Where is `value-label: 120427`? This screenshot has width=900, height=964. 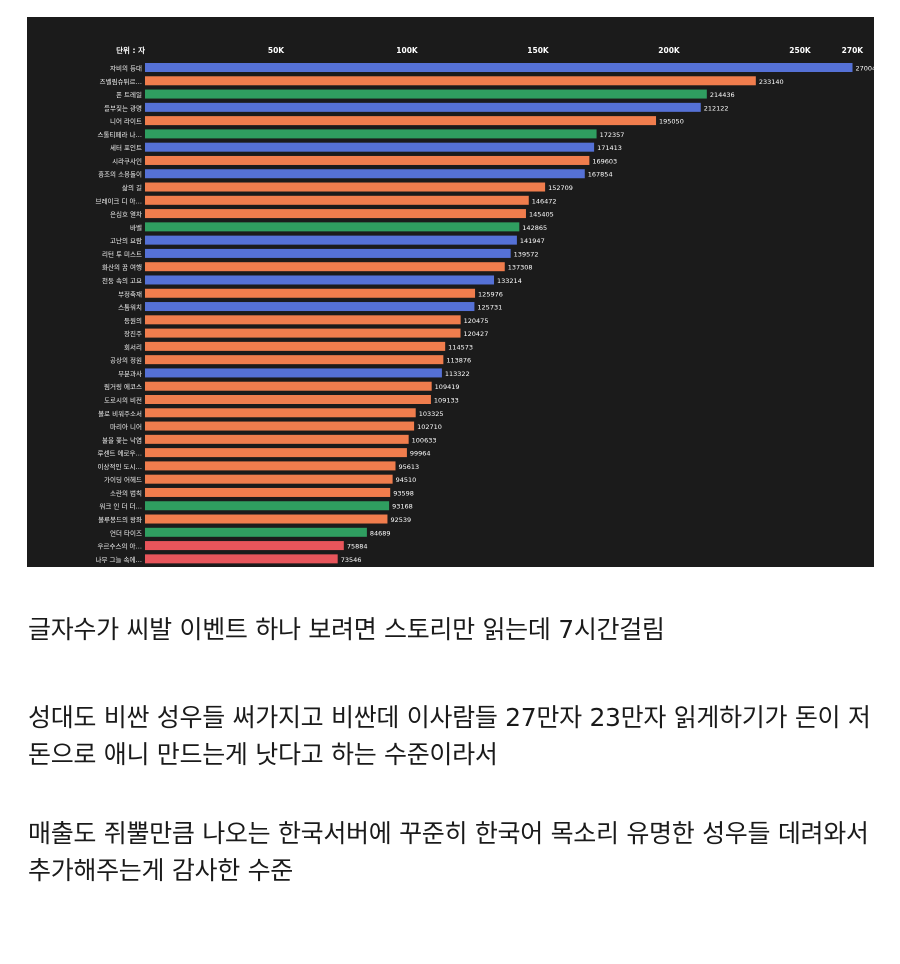
value-label: 120427 is located at coordinates (476, 334).